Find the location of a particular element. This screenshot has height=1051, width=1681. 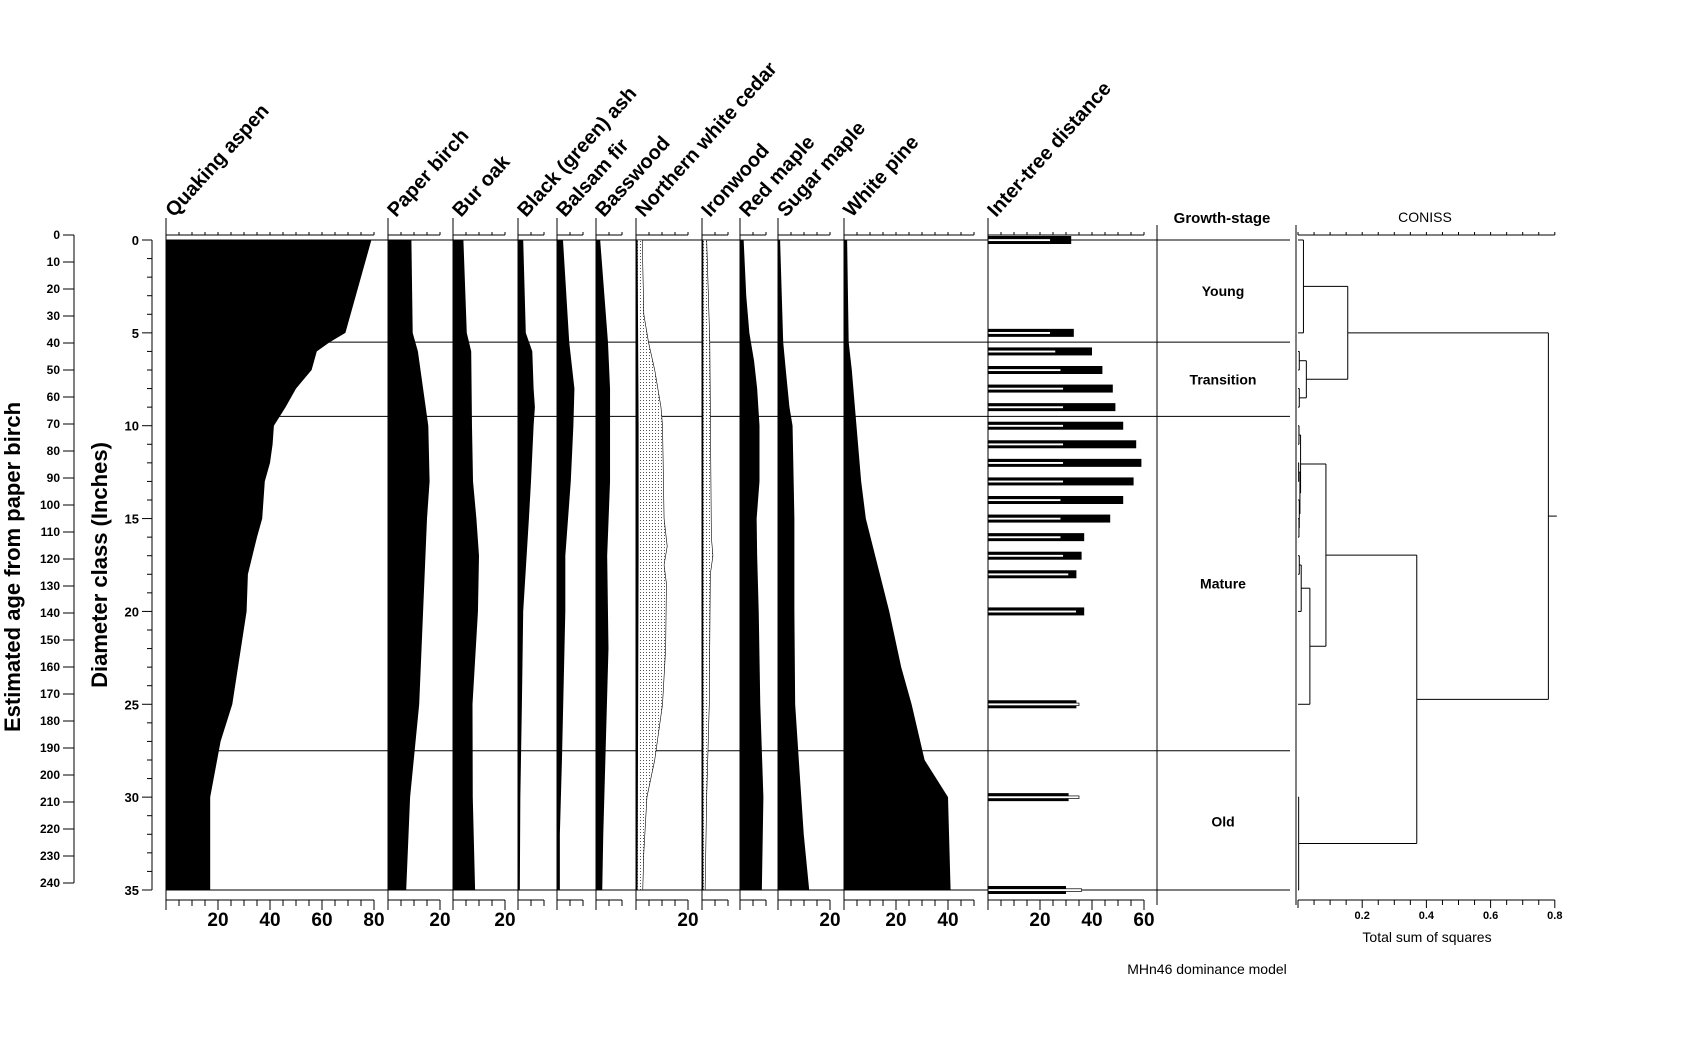

growth-stage-label: Old is located at coordinates (1222, 821).